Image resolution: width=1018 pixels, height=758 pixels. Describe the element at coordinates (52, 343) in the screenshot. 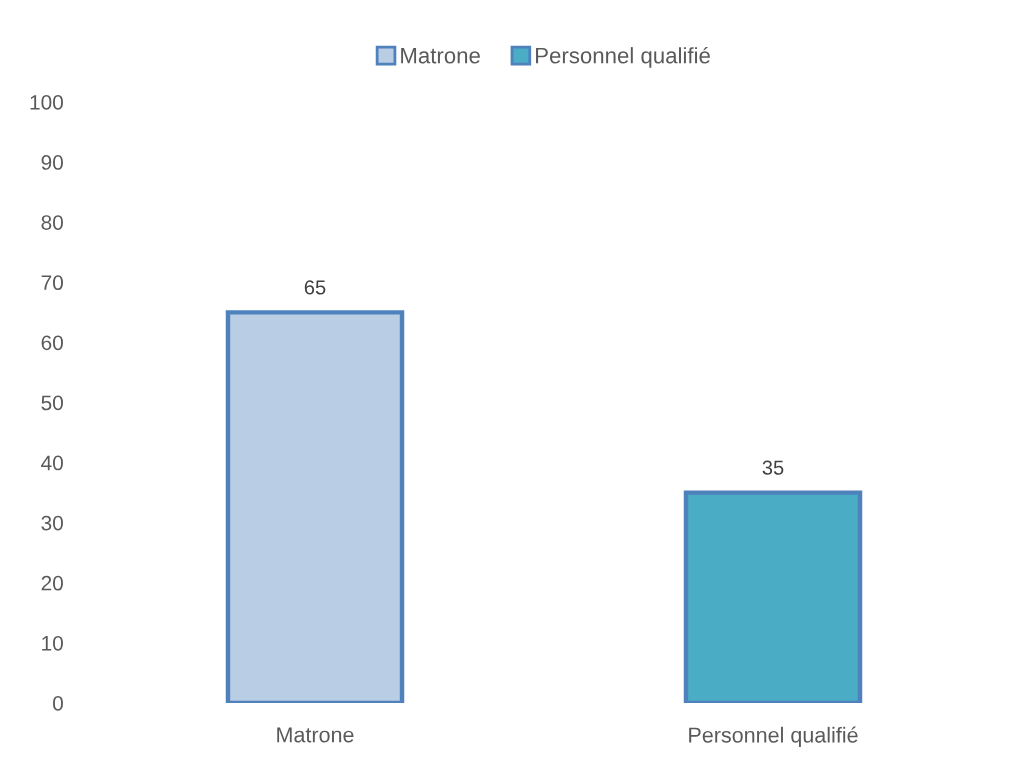

I see `y-tick-label: 60` at that location.